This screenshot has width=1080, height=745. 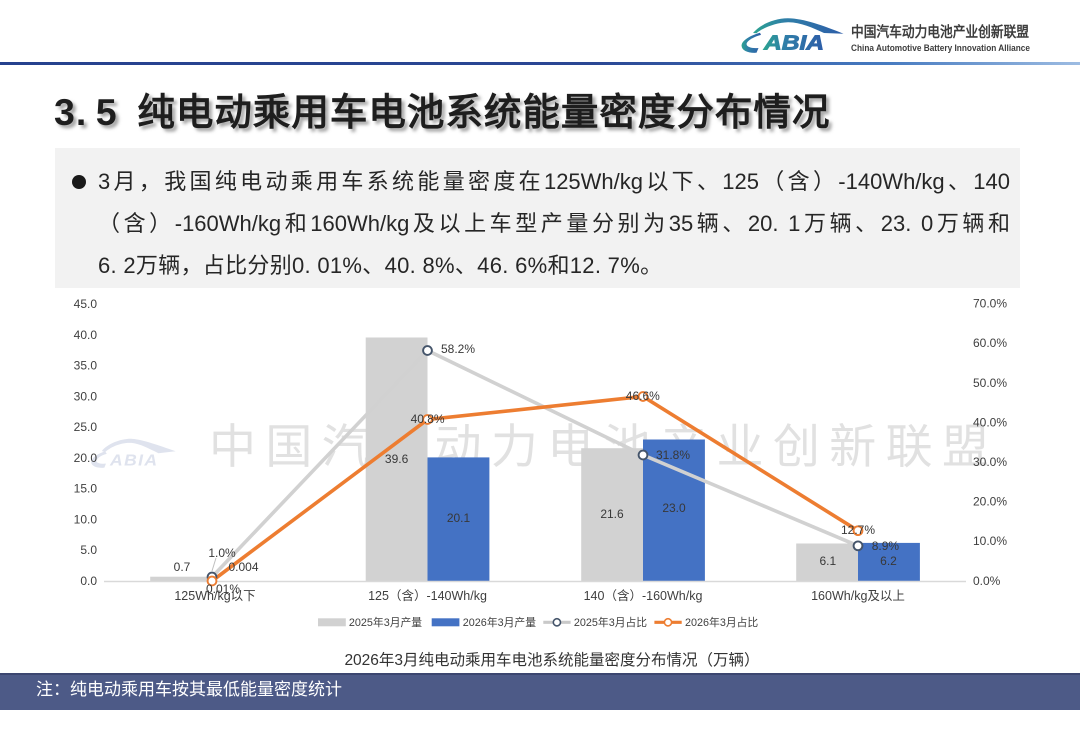 I want to click on svg-text: 125Wh/kg以下, so click(x=214, y=596).